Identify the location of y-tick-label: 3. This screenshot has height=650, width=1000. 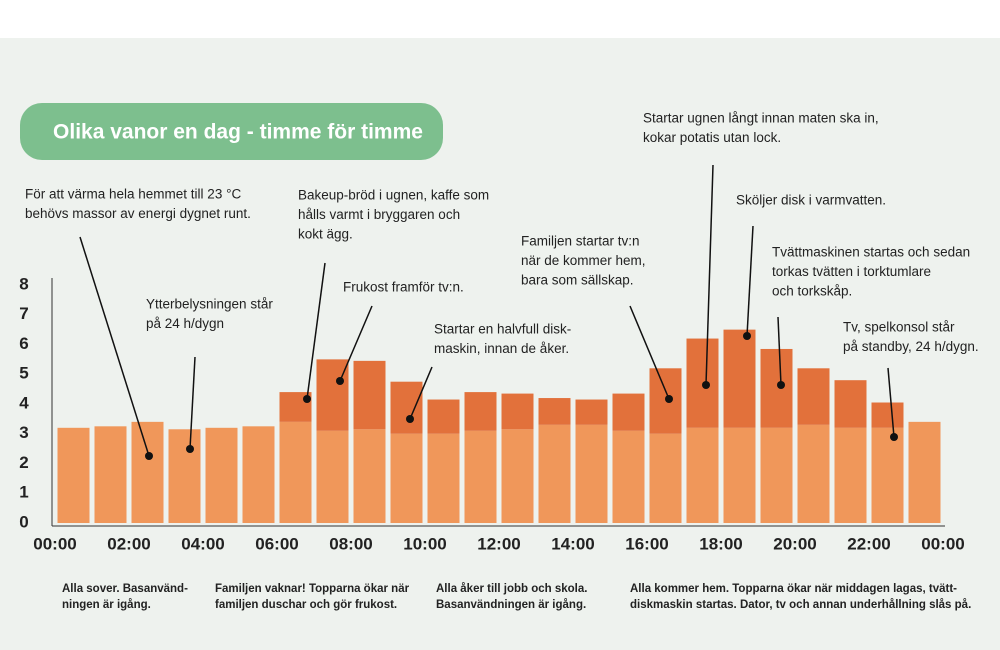
(23, 432).